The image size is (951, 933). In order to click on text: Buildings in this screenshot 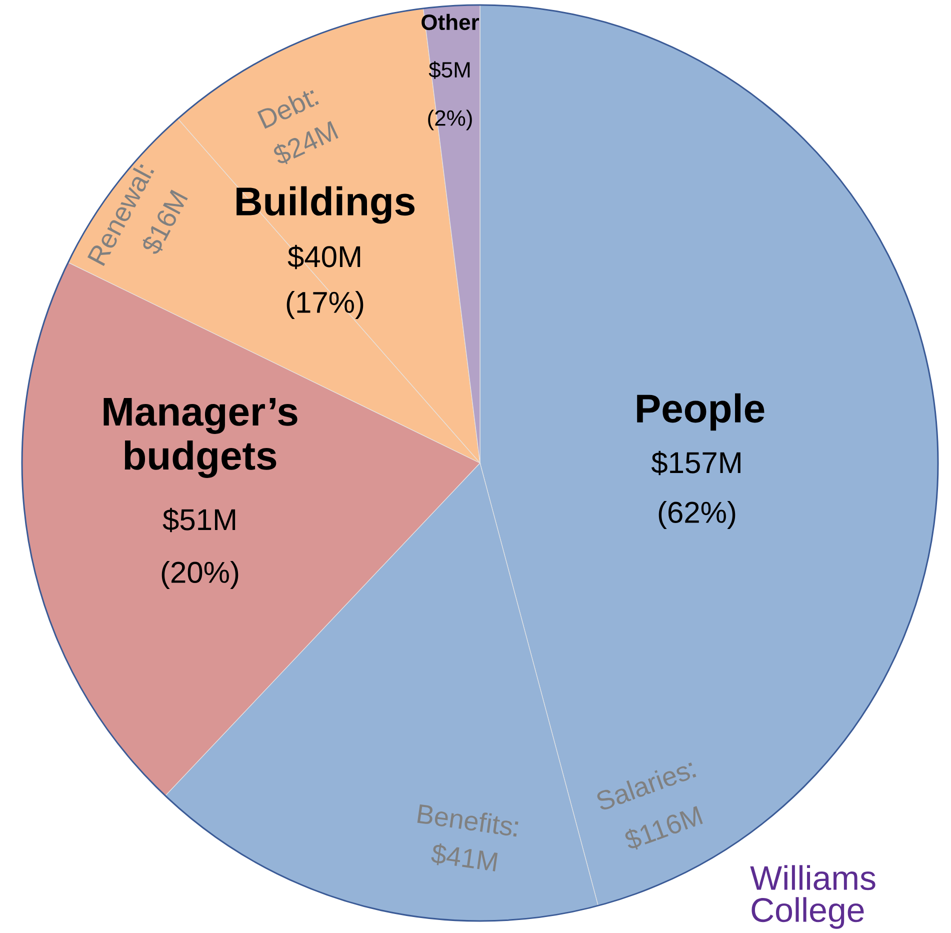, I will do `click(325, 205)`.